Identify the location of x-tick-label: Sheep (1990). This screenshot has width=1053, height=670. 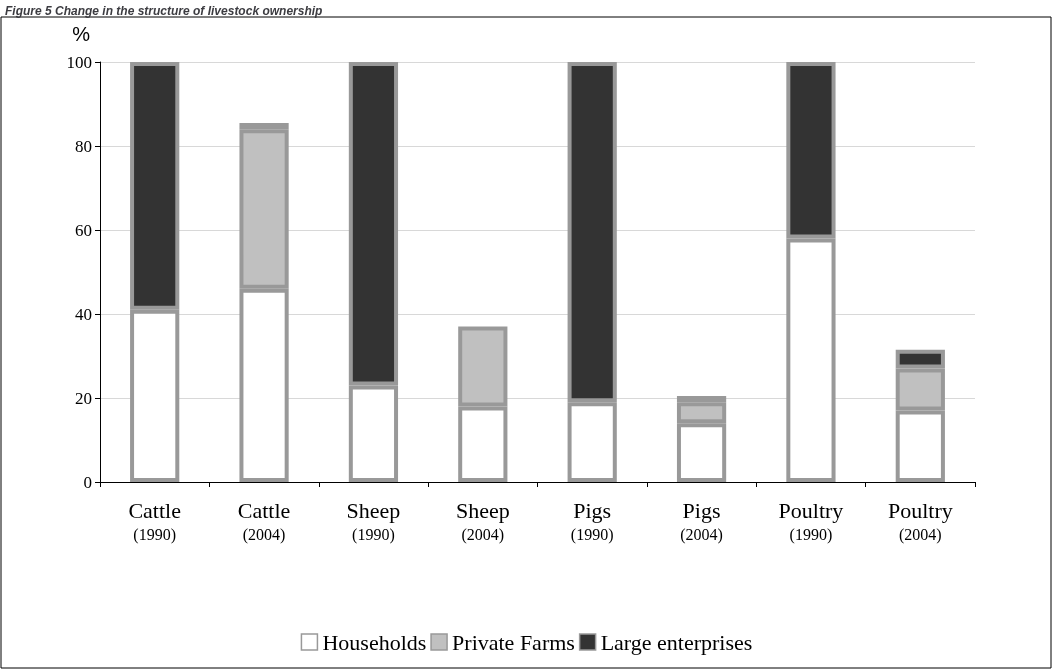
(373, 520).